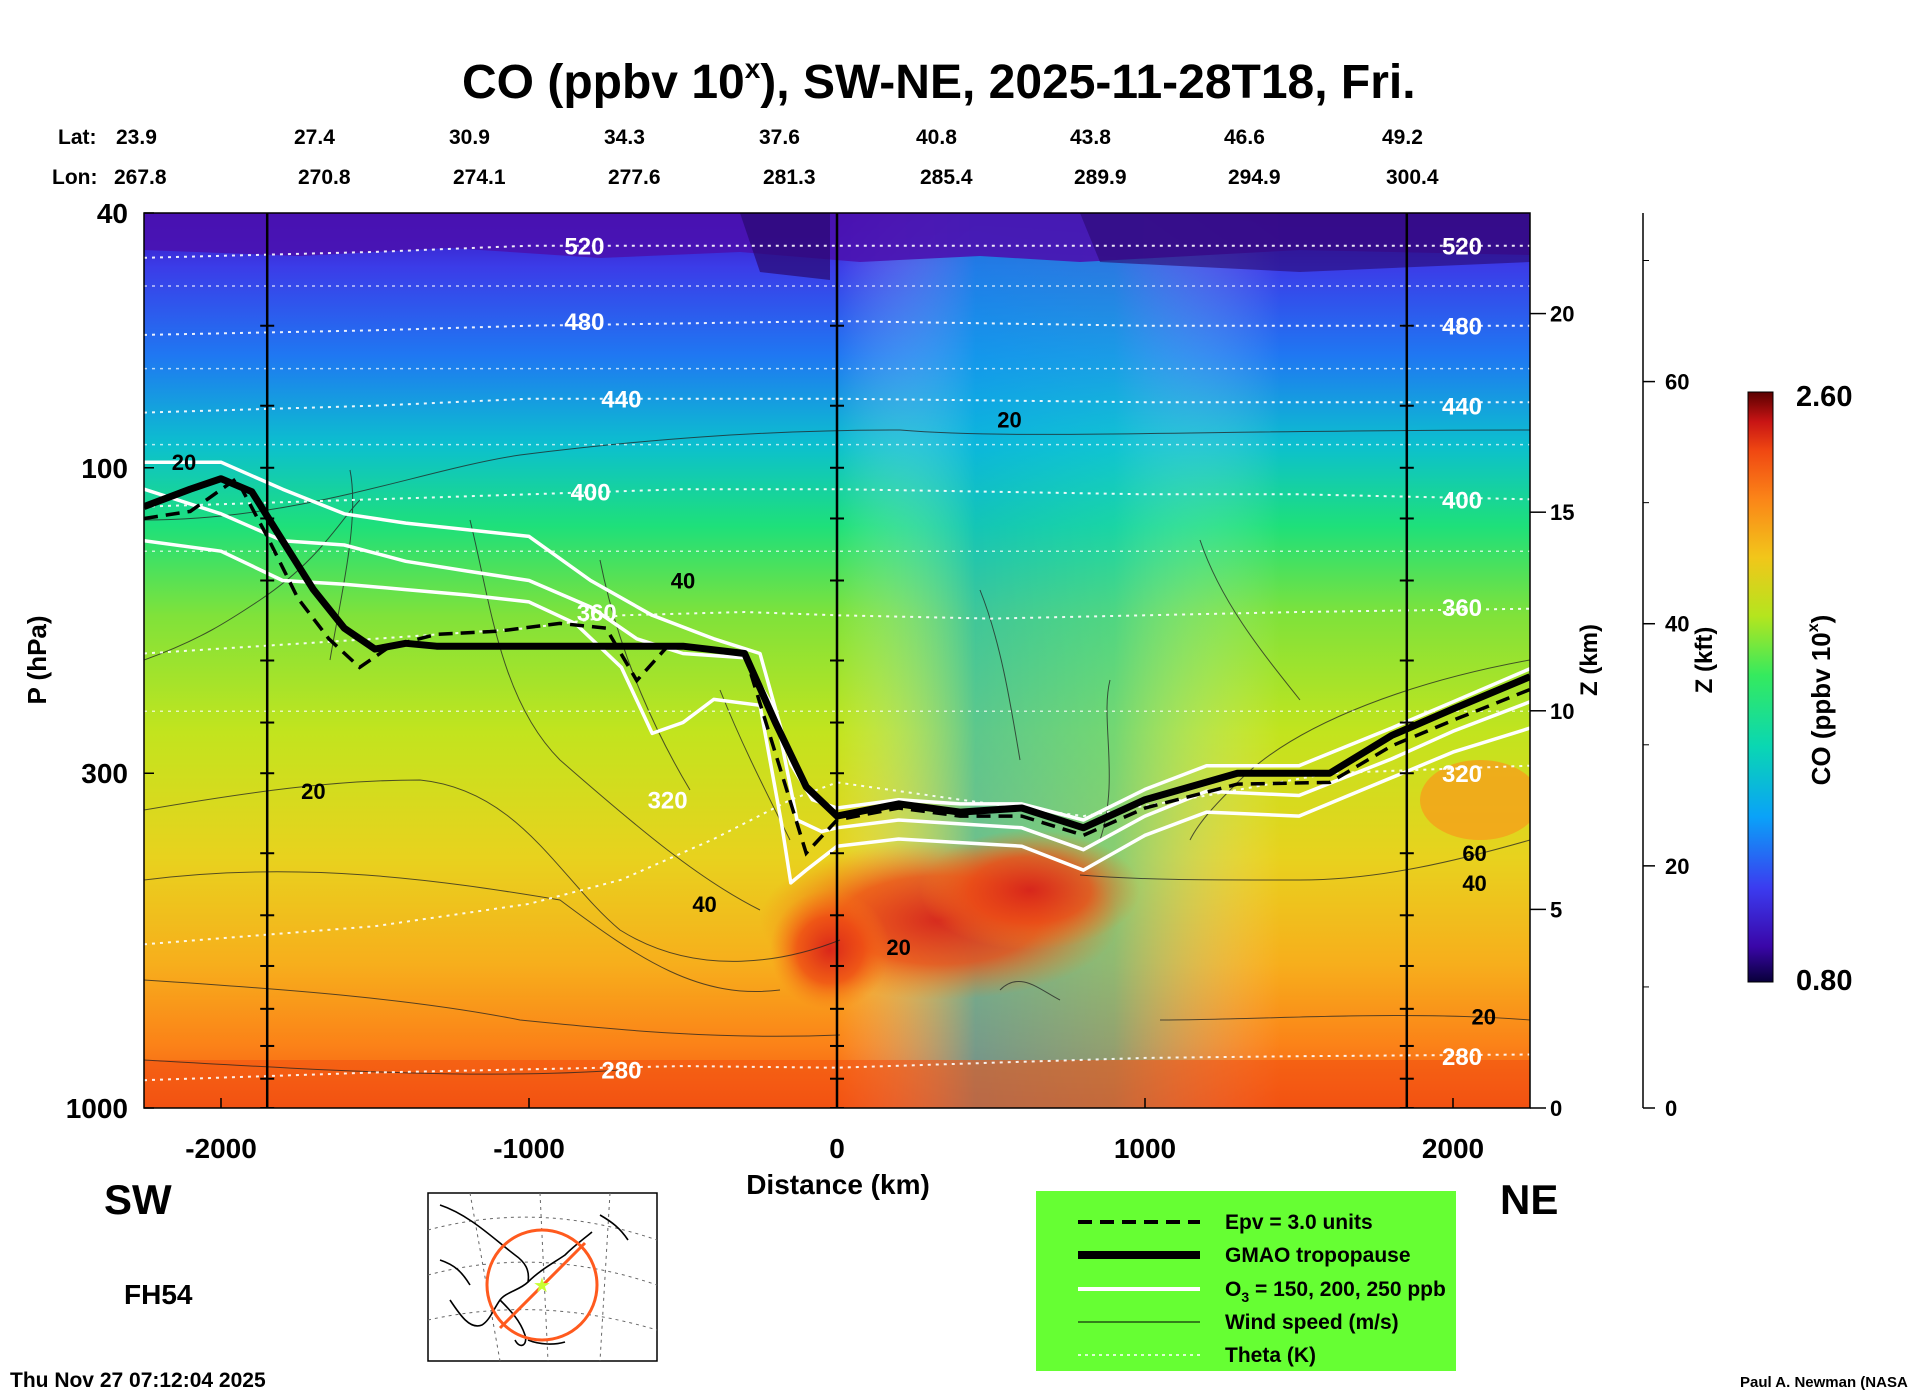 This screenshot has height=1394, width=1926. What do you see at coordinates (1244, 137) in the screenshot?
I see `lat-value: 46.6` at bounding box center [1244, 137].